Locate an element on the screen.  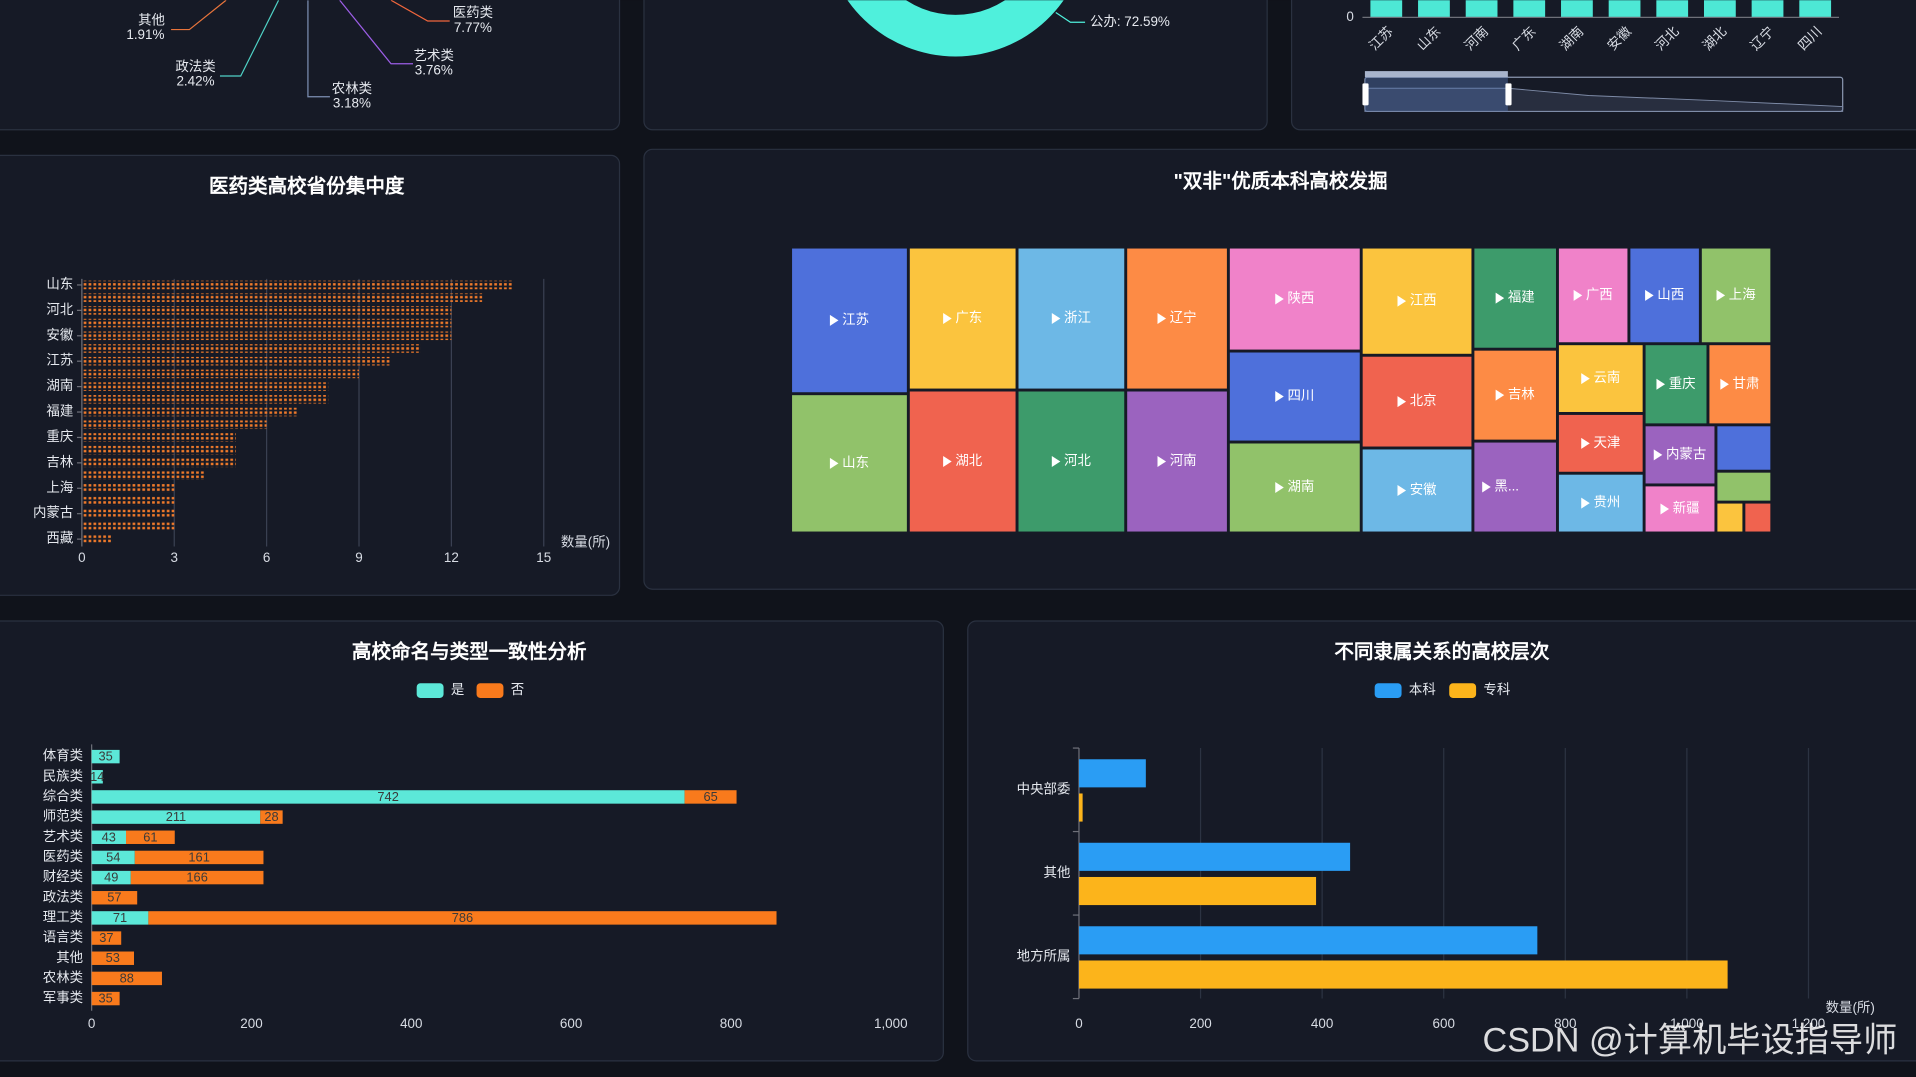
treemap-label: 浙江 is located at coordinates (1077, 317).